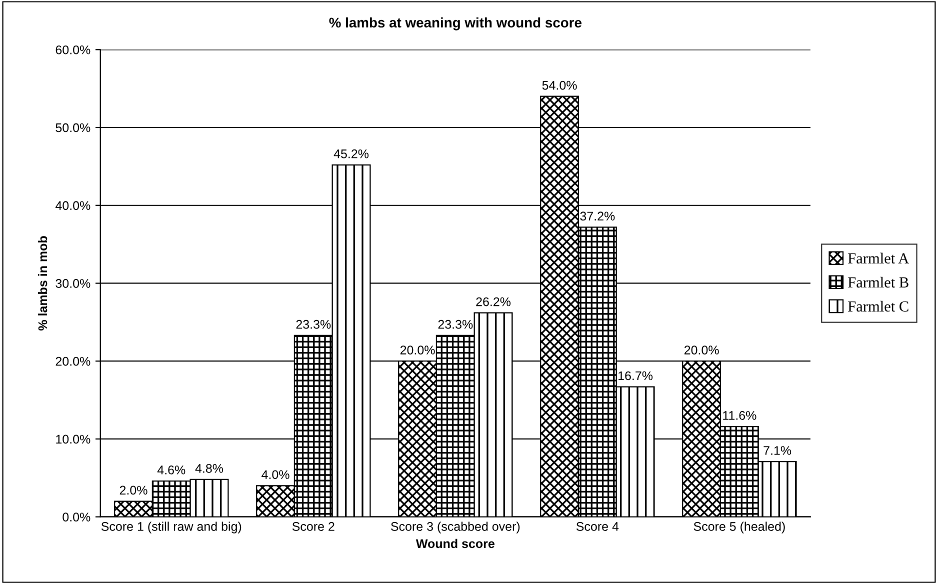 This screenshot has width=938, height=584. I want to click on y-tick-label: 40.0%, so click(72, 205).